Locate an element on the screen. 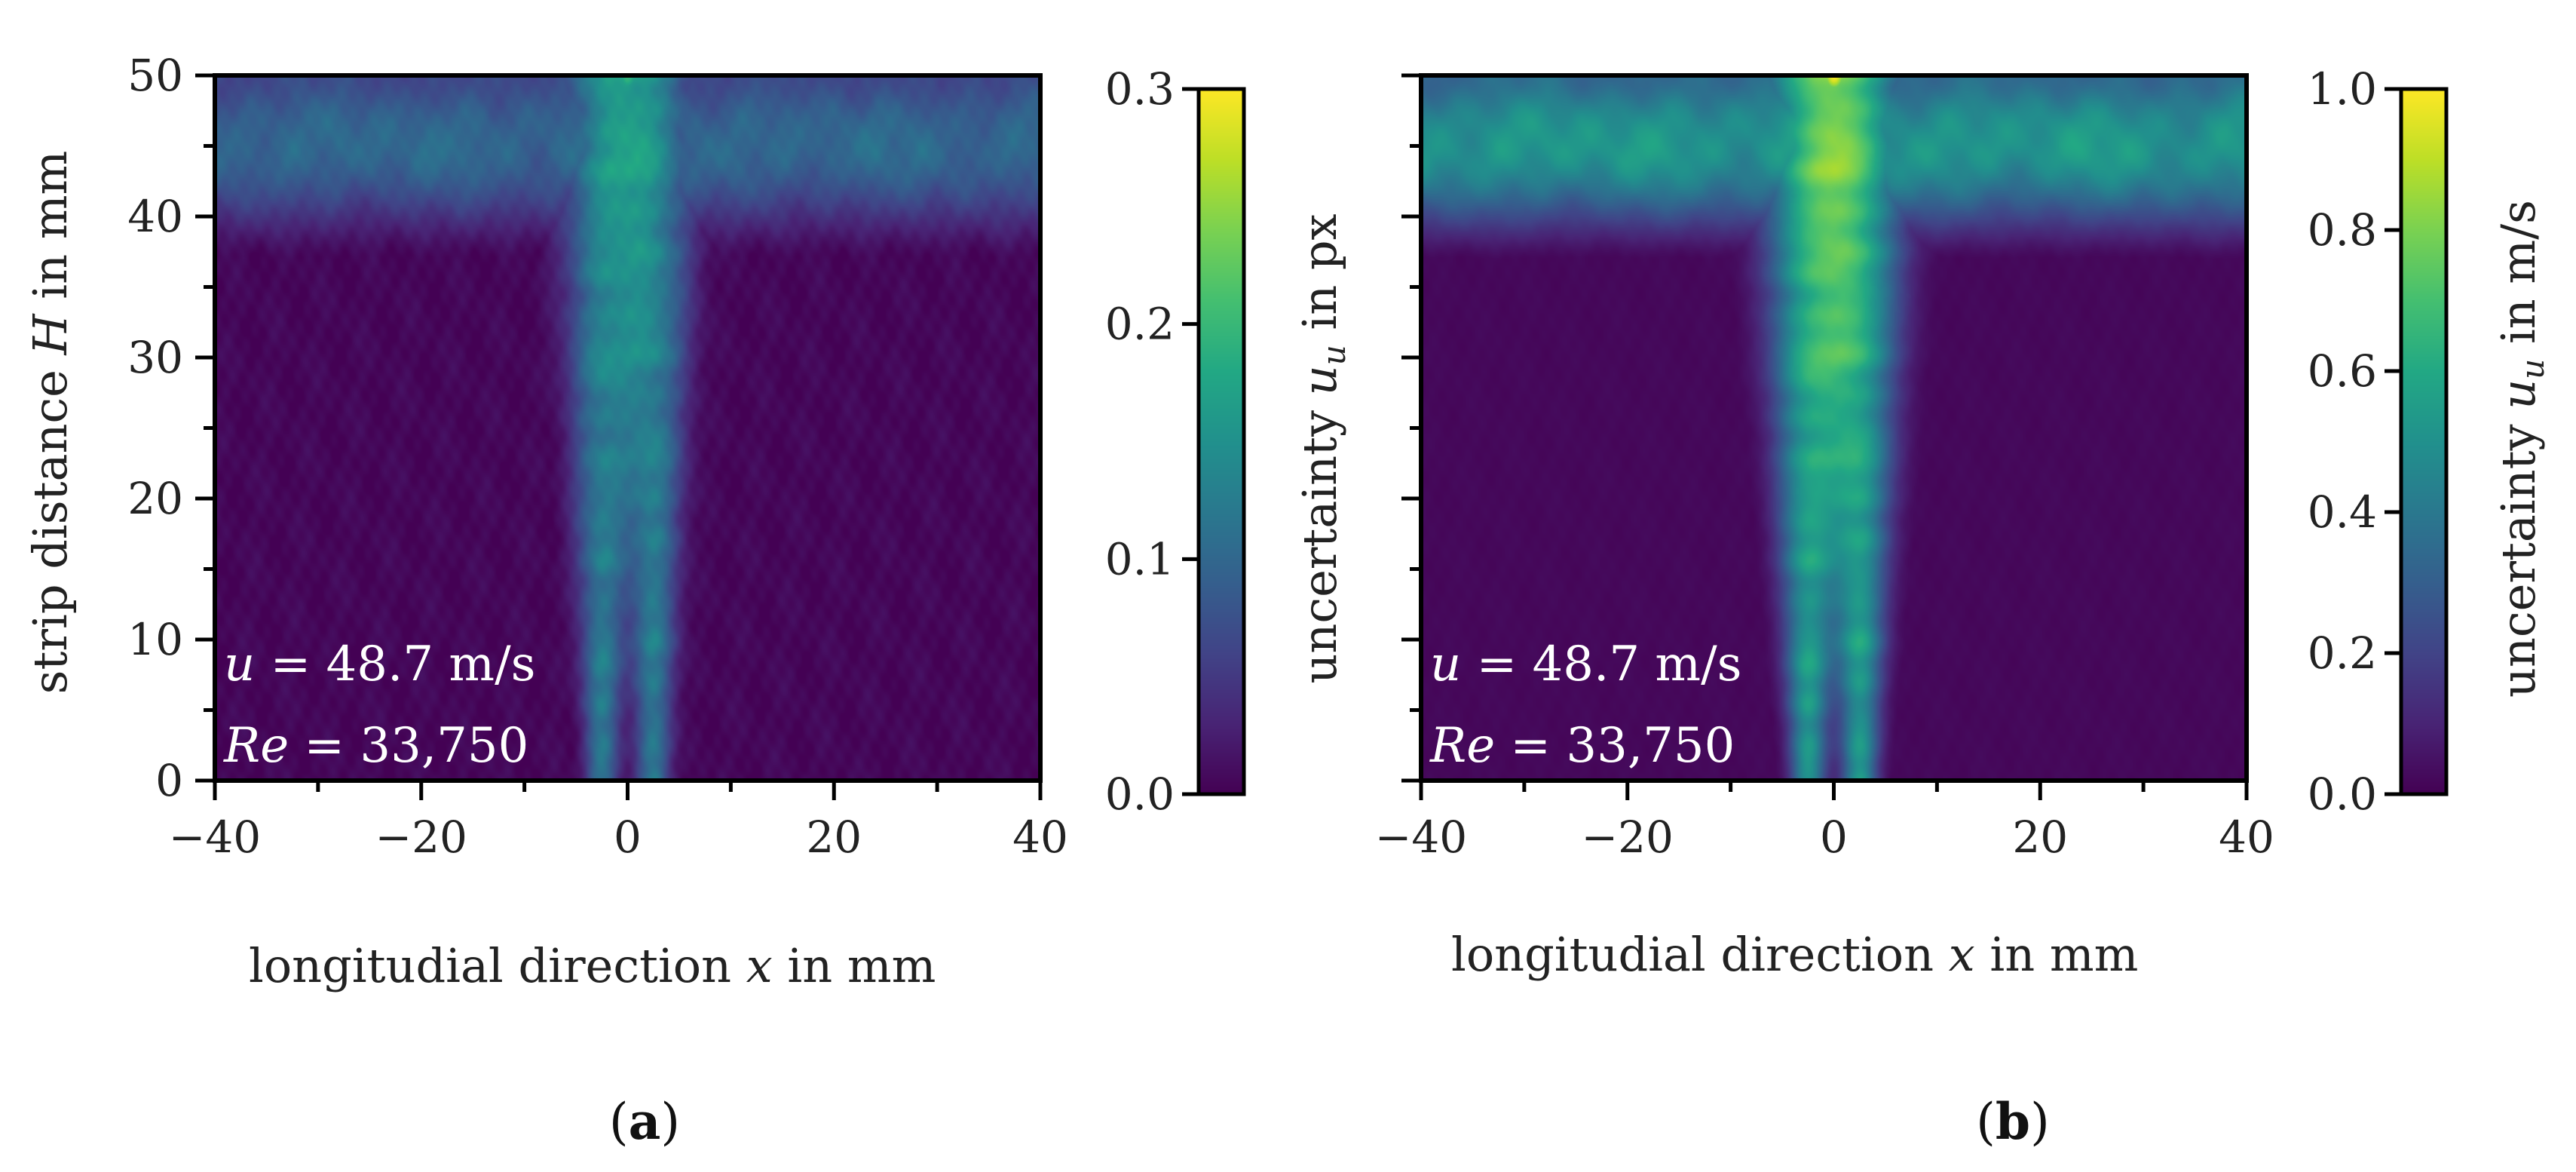 This screenshot has height=1172, width=2576. colorbar-tick-label: 0.3 is located at coordinates (1140, 89).